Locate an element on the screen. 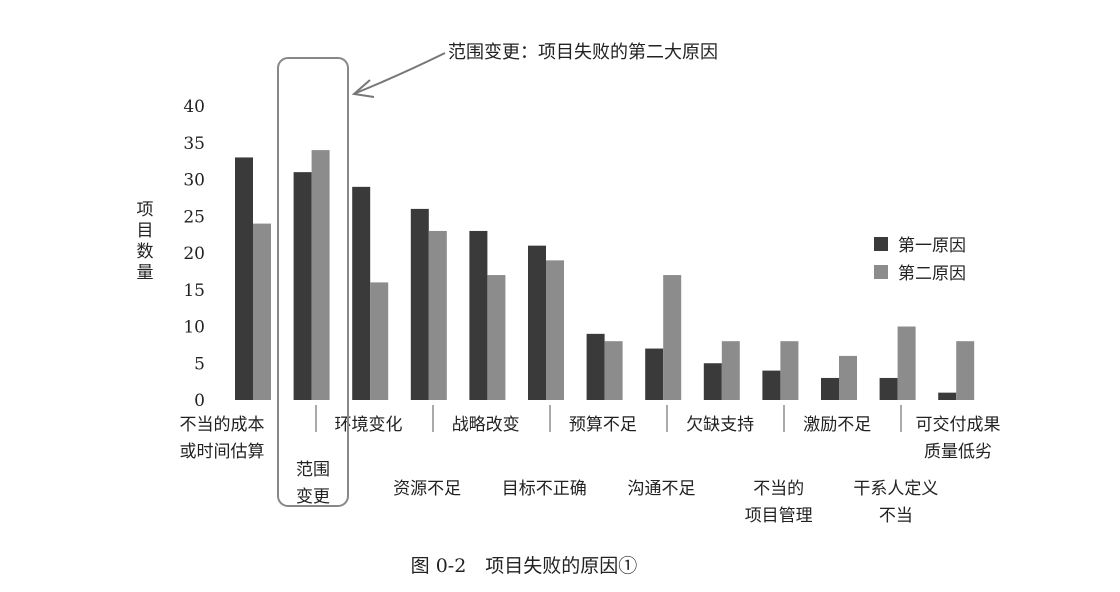 The image size is (1120, 592). category-label: 范围变更 is located at coordinates (313, 483).